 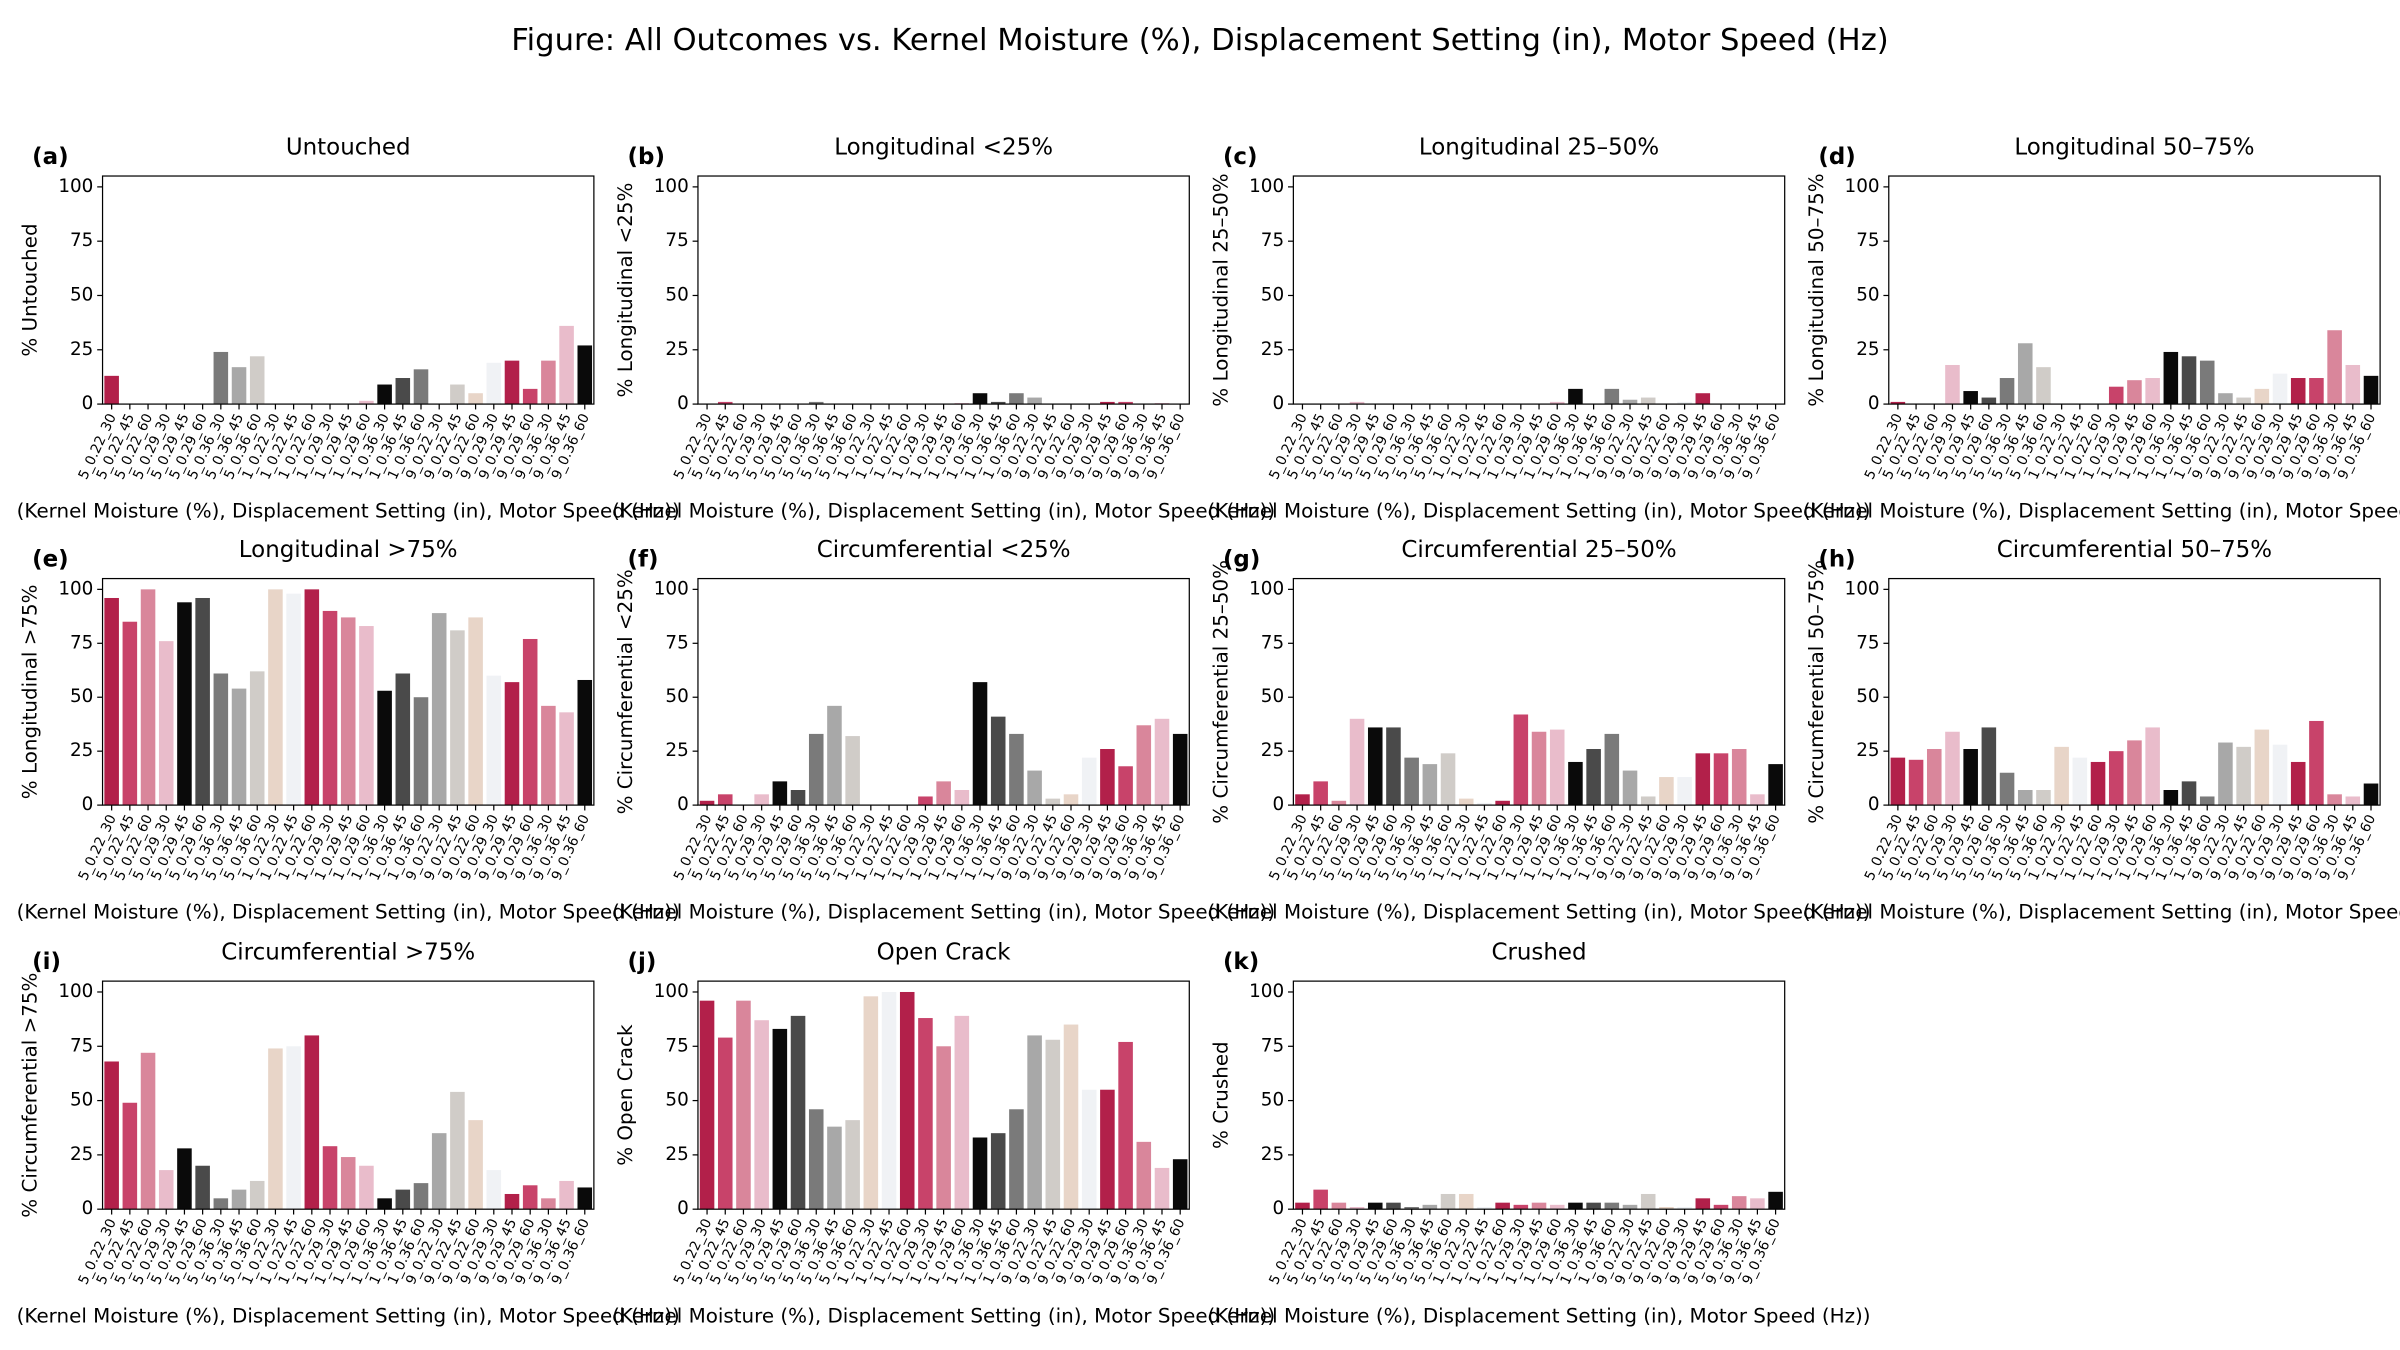 I want to click on panel-label: (c), so click(x=1240, y=157).